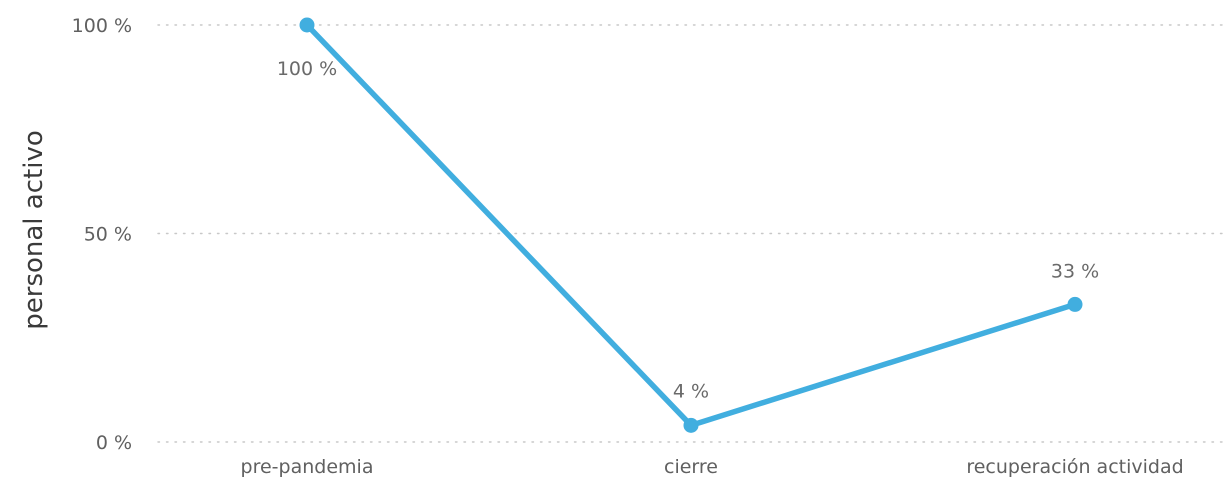  Describe the element at coordinates (1074, 467) in the screenshot. I see `x-tick-label-2: recuperación actividad` at that location.